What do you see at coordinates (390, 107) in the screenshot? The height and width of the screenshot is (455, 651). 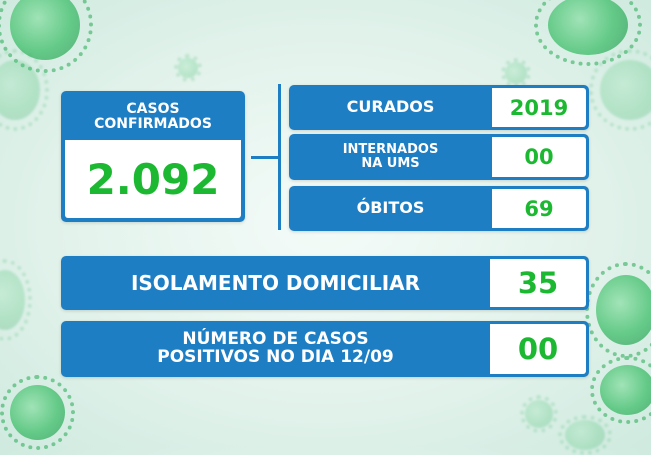 I see `cured-label: CURADOS` at bounding box center [390, 107].